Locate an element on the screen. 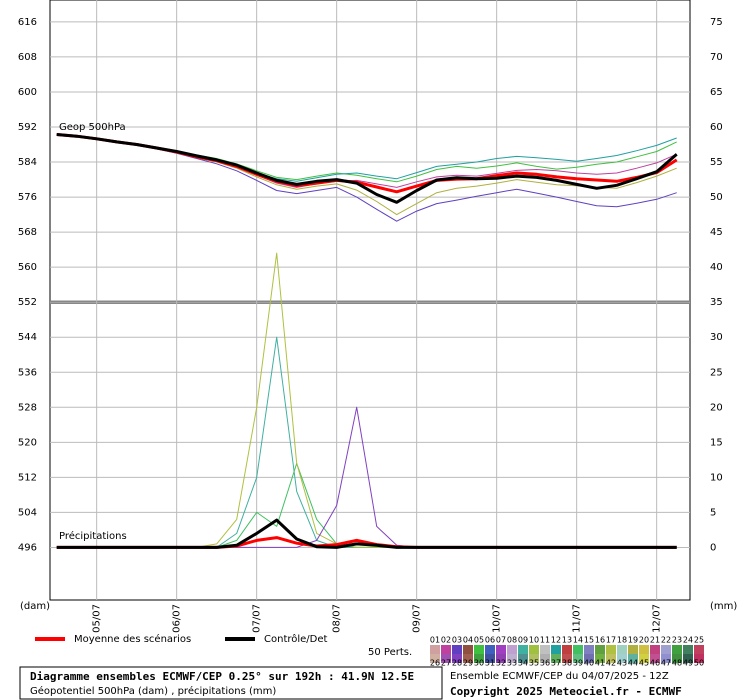 This screenshot has height=700, width=740. perturbation-label: 26 is located at coordinates (435, 663).